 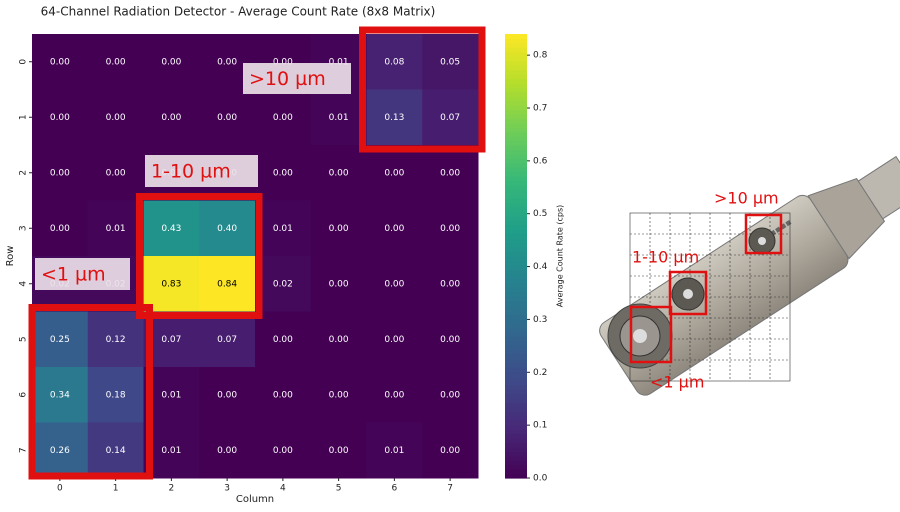 I want to click on inlet-mid-core, so click(x=688, y=294).